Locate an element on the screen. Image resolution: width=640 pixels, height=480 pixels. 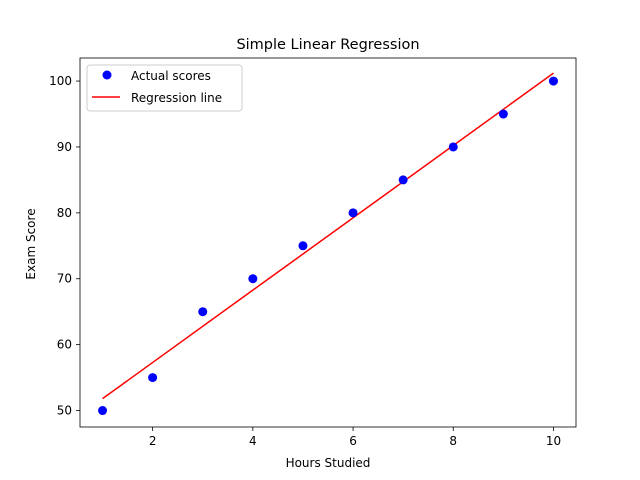
y-tick-label: 80 is located at coordinates (64, 213).